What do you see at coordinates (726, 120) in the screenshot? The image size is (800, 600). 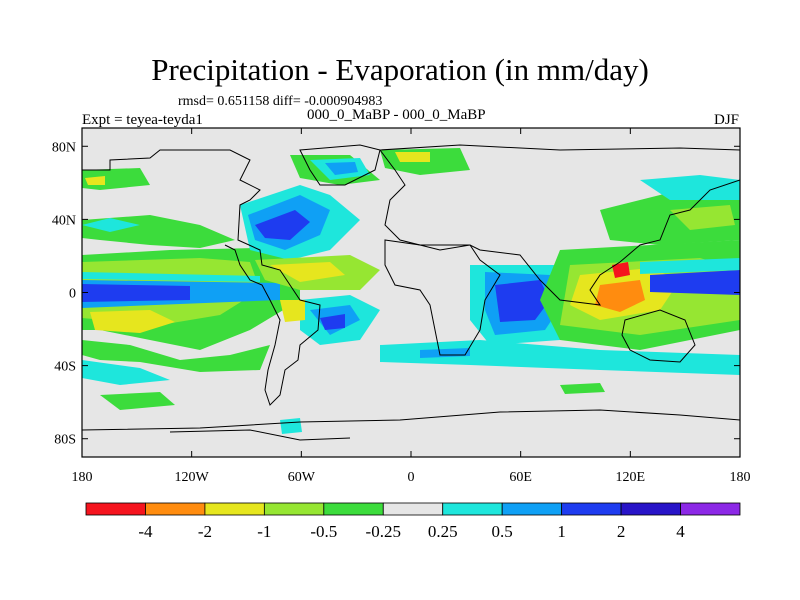 I see `season-label: DJF` at bounding box center [726, 120].